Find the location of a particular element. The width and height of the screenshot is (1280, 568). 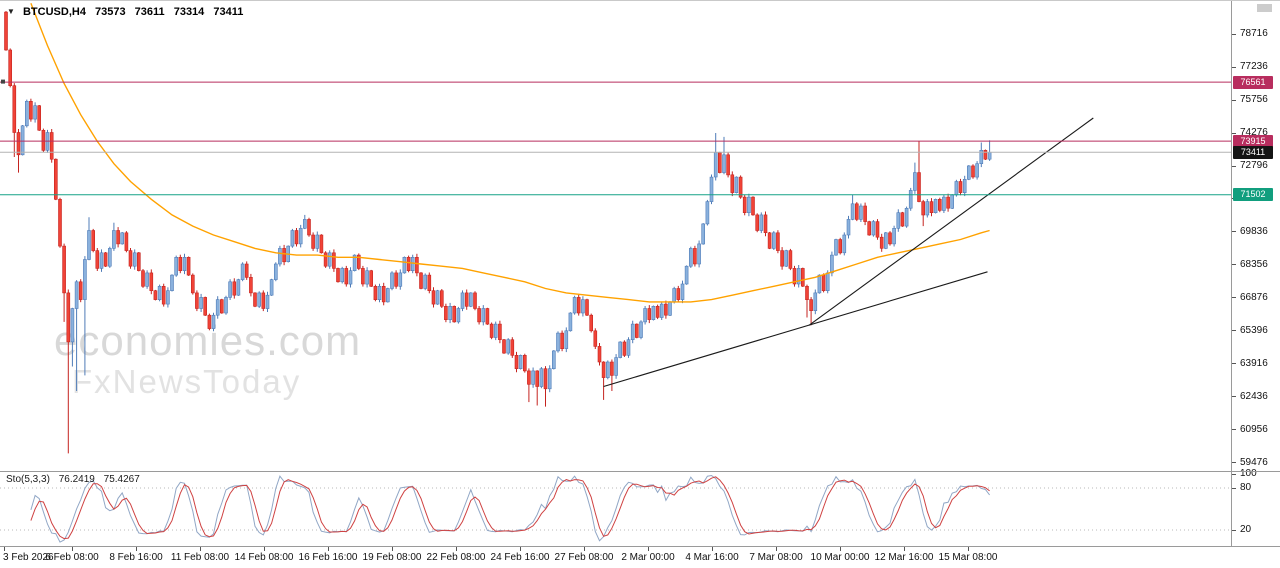

time-axis-label: 8 Feb 16:00 is located at coordinates (136, 557).